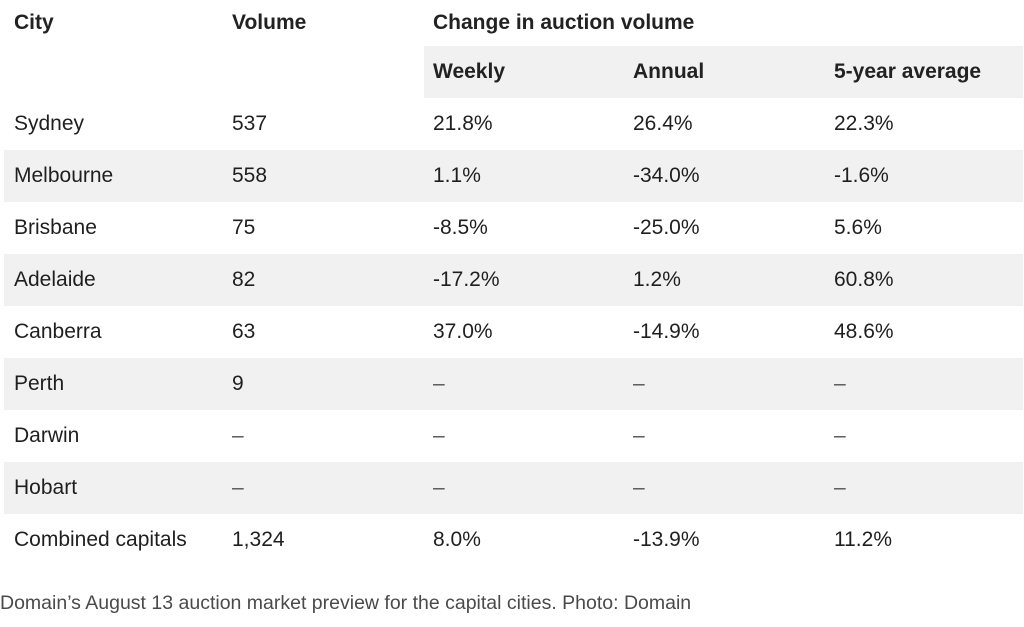 The image size is (1024, 627). What do you see at coordinates (908, 71) in the screenshot?
I see `header-five-year: 5-year average` at bounding box center [908, 71].